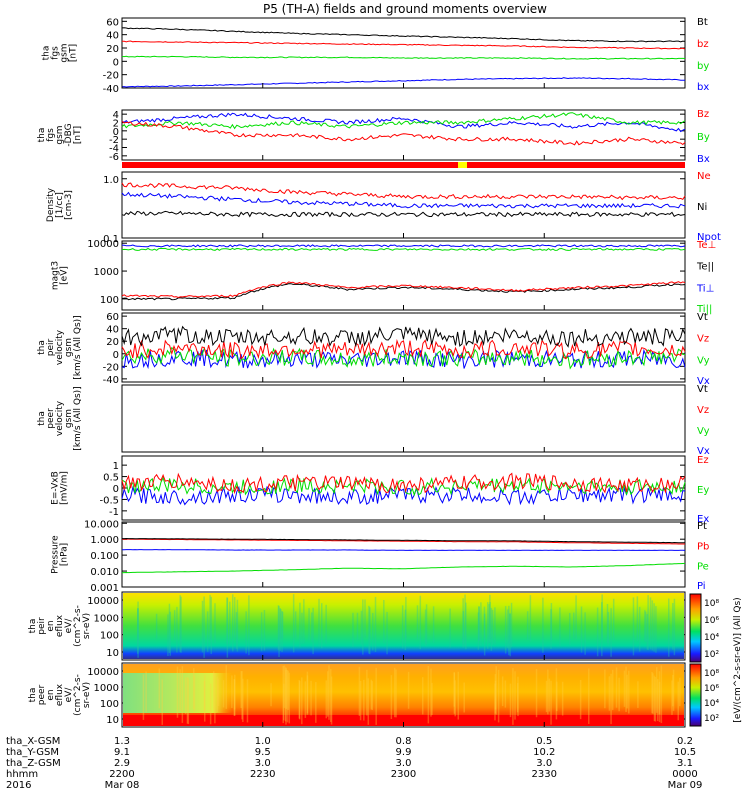 This screenshot has height=800, width=750. I want to click on legend-bz: bz, so click(703, 44).